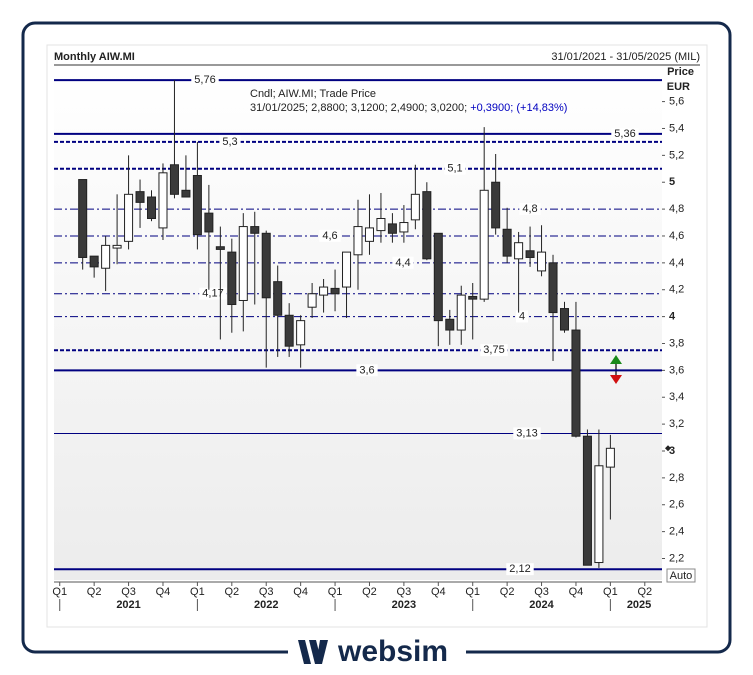 Image resolution: width=753 pixels, height=675 pixels. I want to click on last-price-marker, so click(668, 448).